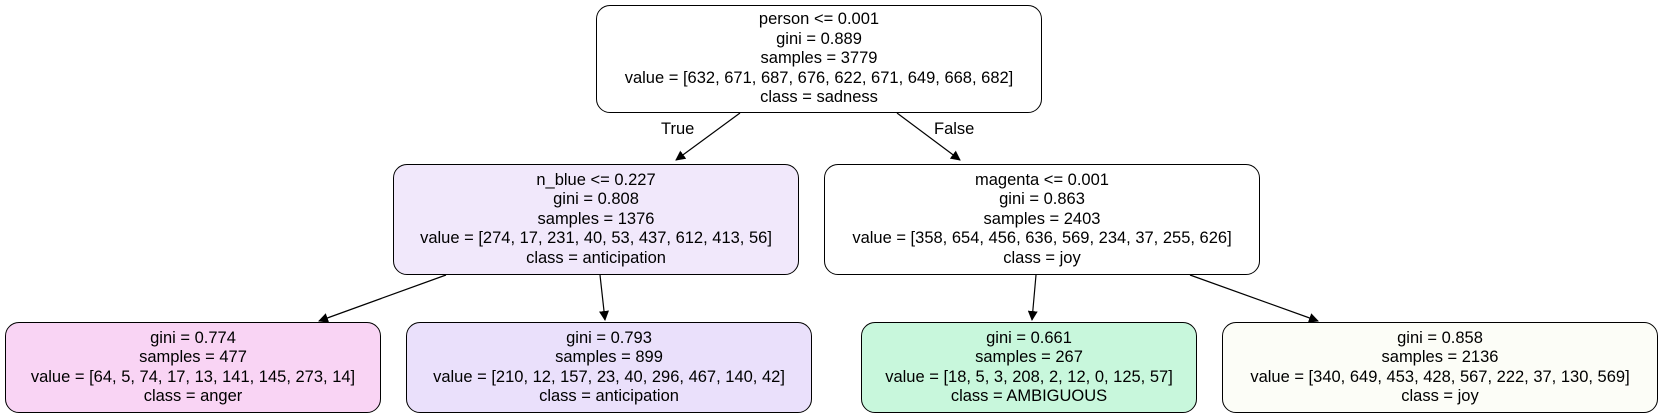  I want to click on node-samples: samples = 2403, so click(1042, 218).